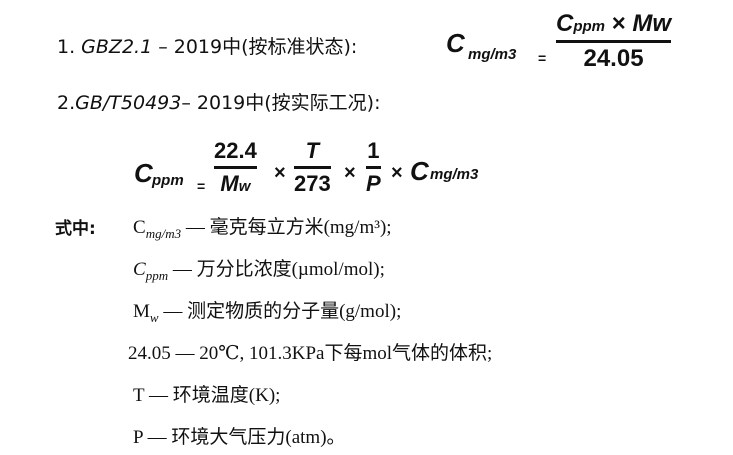 The height and width of the screenshot is (455, 733). Describe the element at coordinates (244, 437) in the screenshot. I see `description: — 环境大气压力(atm)。` at that location.